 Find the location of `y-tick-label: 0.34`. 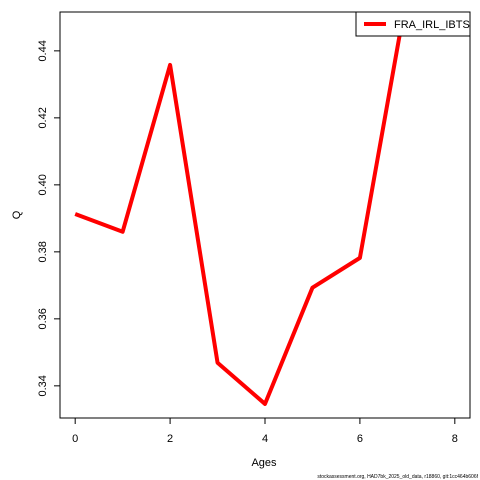

y-tick-label: 0.34 is located at coordinates (43, 385).